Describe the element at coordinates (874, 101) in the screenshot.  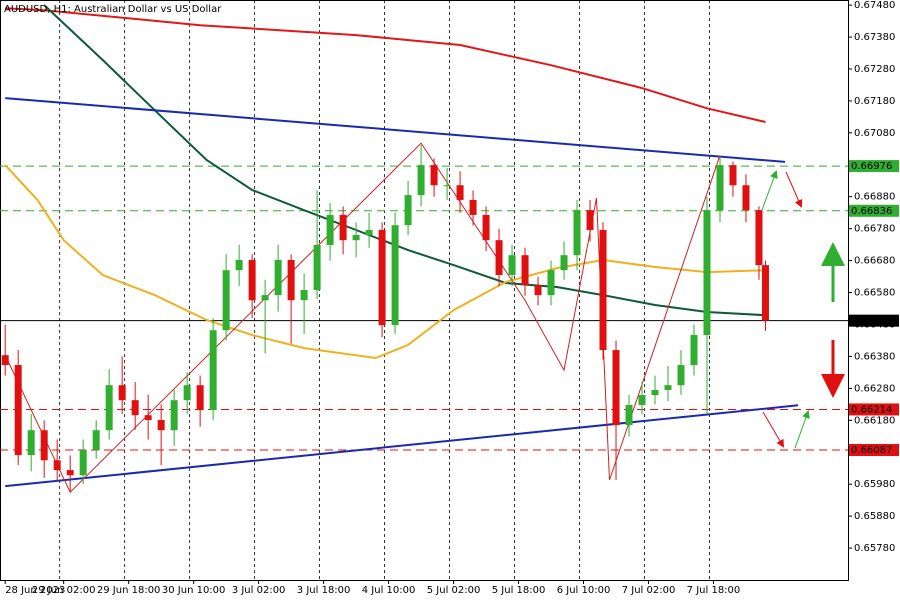
I see `y-tick-label: 0.67180` at that location.